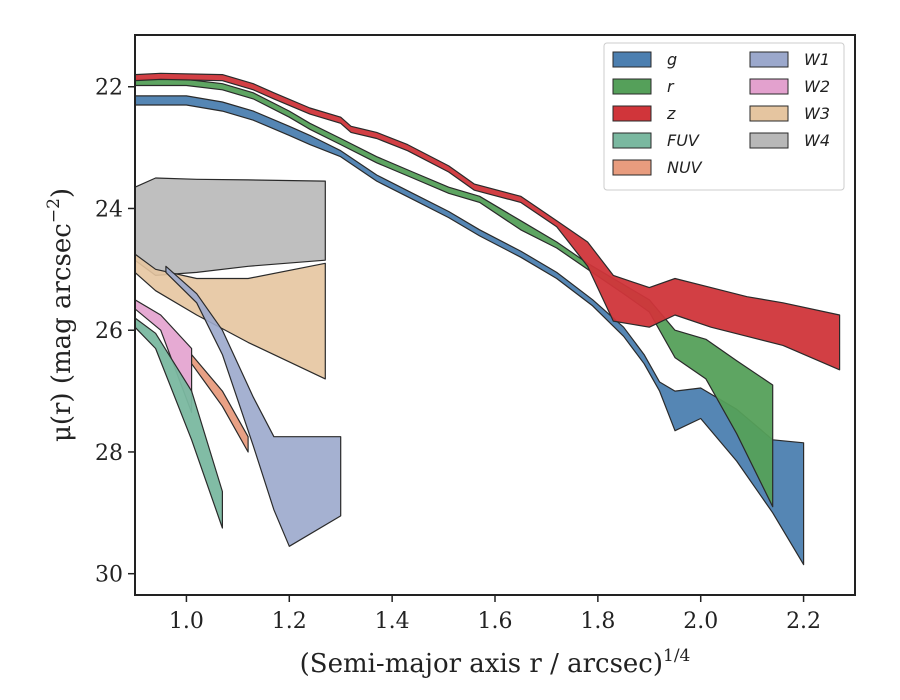 The image size is (900, 700). What do you see at coordinates (700, 621) in the screenshot?
I see `x-tick-label: 2.0` at bounding box center [700, 621].